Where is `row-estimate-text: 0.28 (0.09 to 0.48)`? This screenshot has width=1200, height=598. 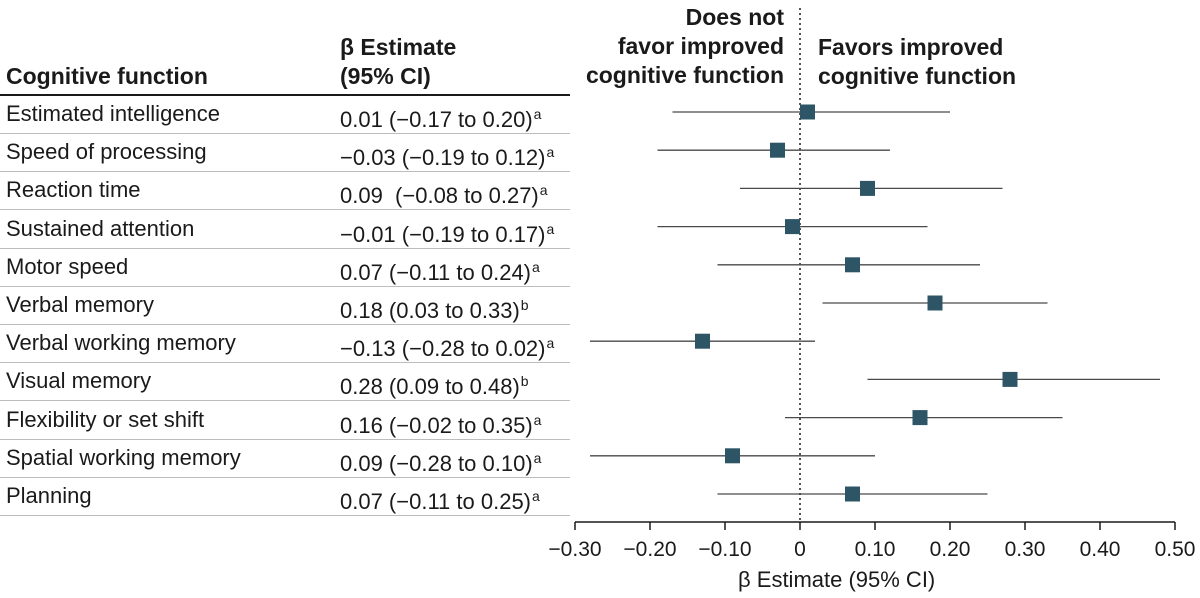 row-estimate-text: 0.28 (0.09 to 0.48) is located at coordinates (430, 387).